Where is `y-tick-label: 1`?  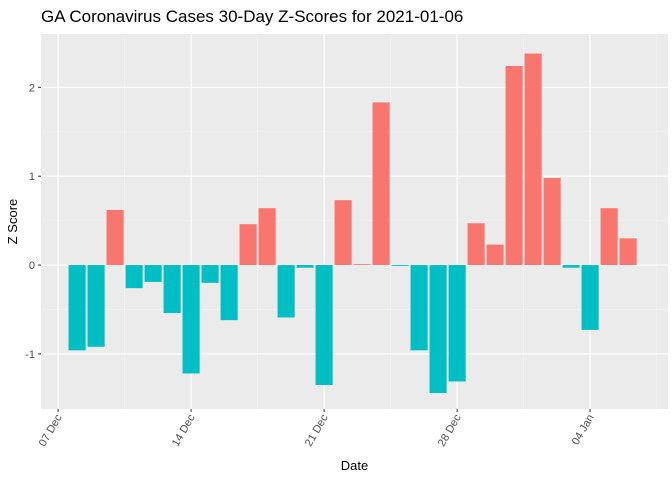 y-tick-label: 1 is located at coordinates (32, 177).